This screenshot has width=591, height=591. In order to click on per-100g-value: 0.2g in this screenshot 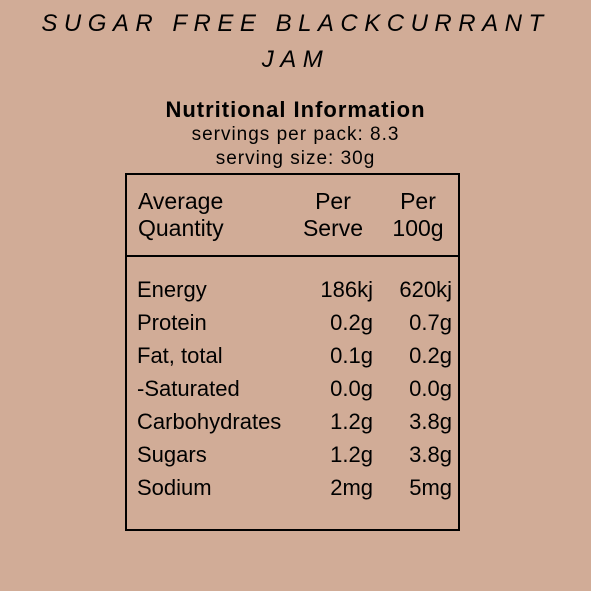, I will do `click(430, 355)`.